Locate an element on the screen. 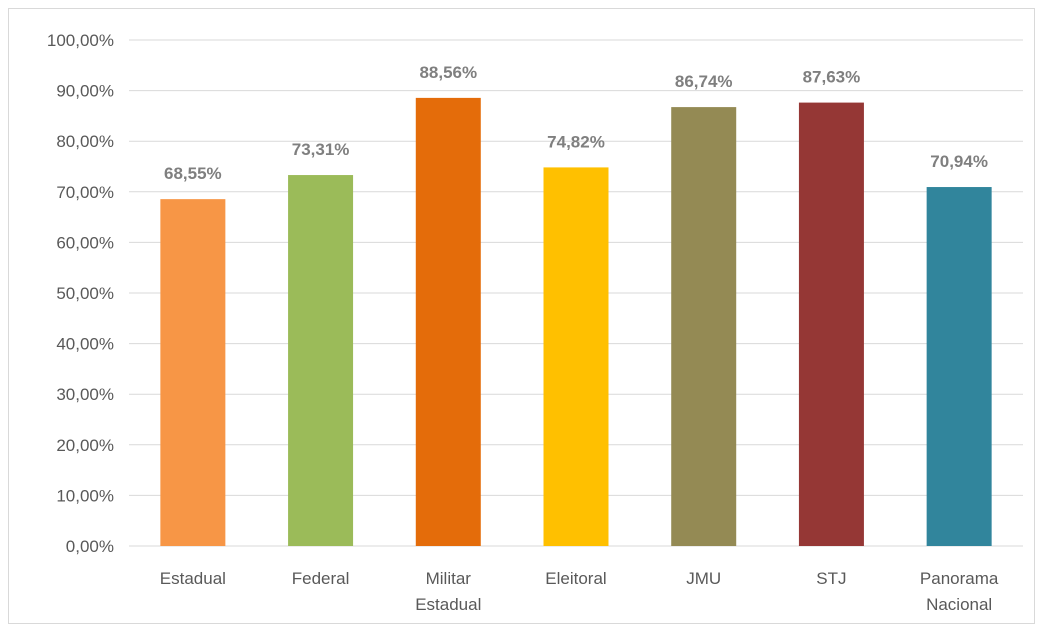 Image resolution: width=1044 pixels, height=634 pixels. x-category-label: Federal is located at coordinates (321, 578).